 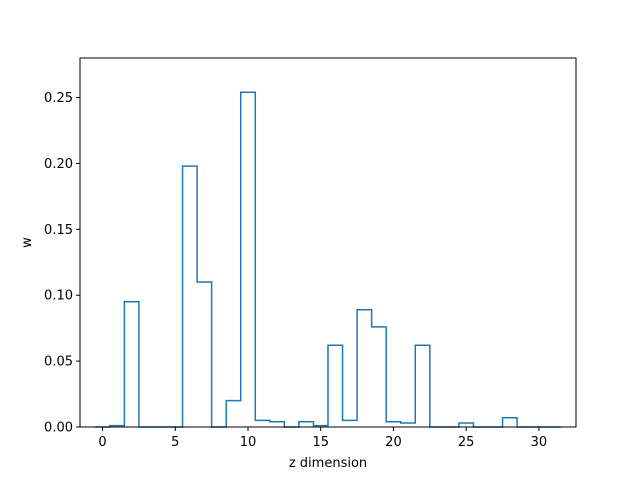 What do you see at coordinates (58, 98) in the screenshot?
I see `y-tick-label: 0.25` at bounding box center [58, 98].